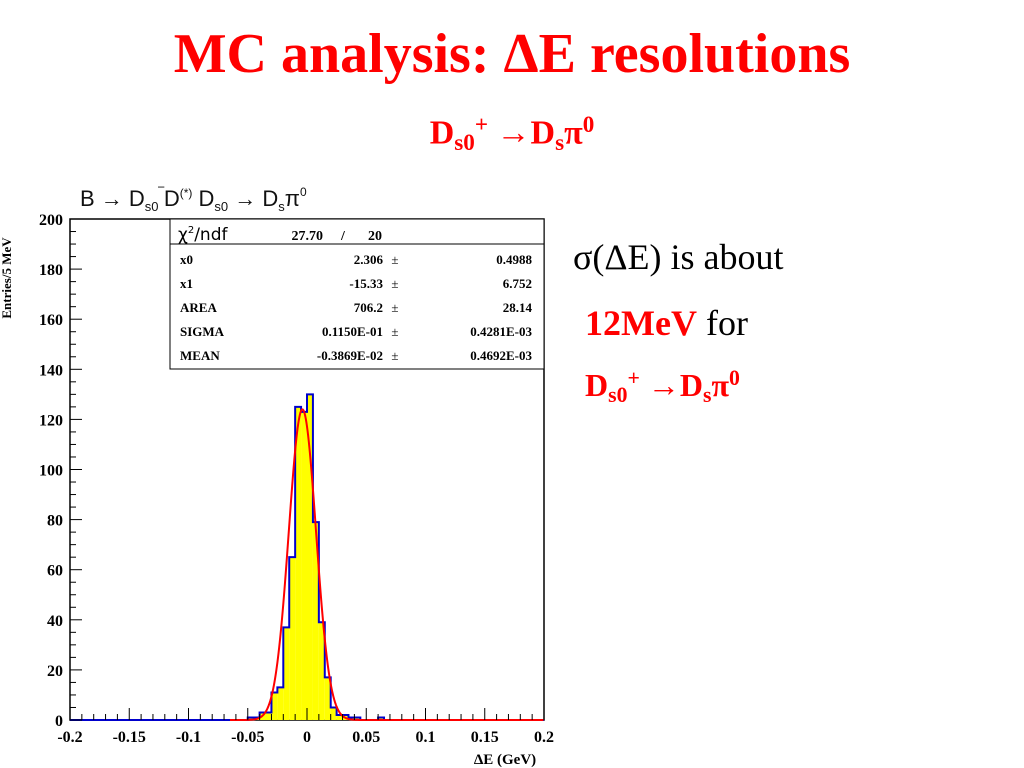 The width and height of the screenshot is (1024, 768). What do you see at coordinates (51, 220) in the screenshot?
I see `y-tick-label: 200` at bounding box center [51, 220].